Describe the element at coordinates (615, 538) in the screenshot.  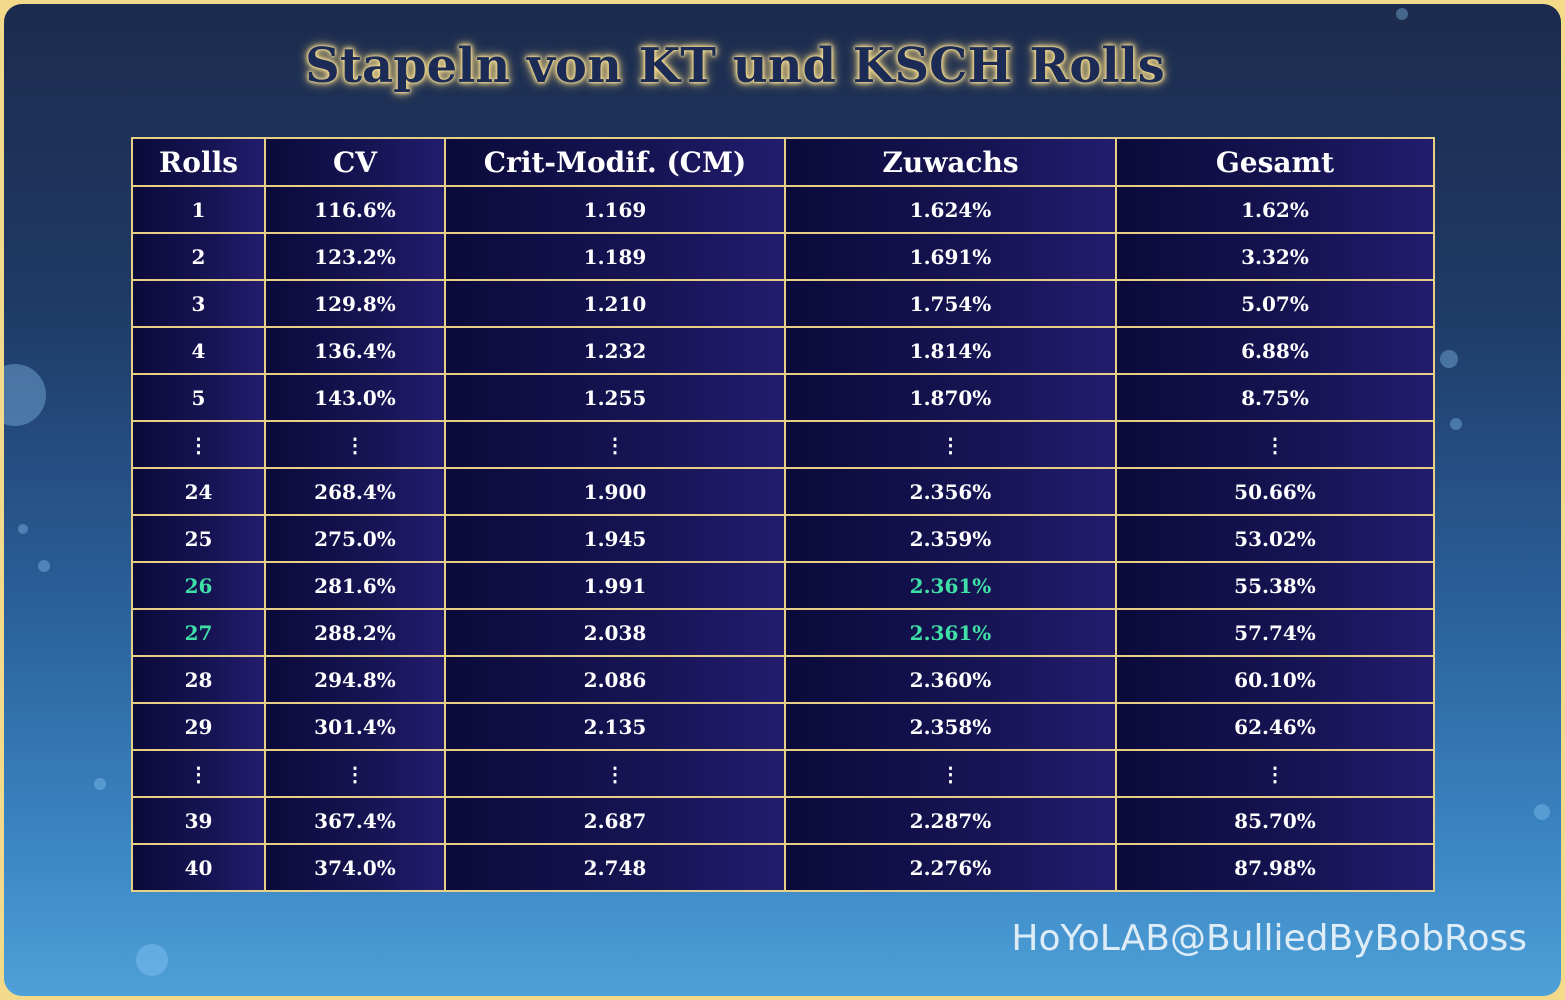
I see `cell-crit-modifier: 1.945` at that location.